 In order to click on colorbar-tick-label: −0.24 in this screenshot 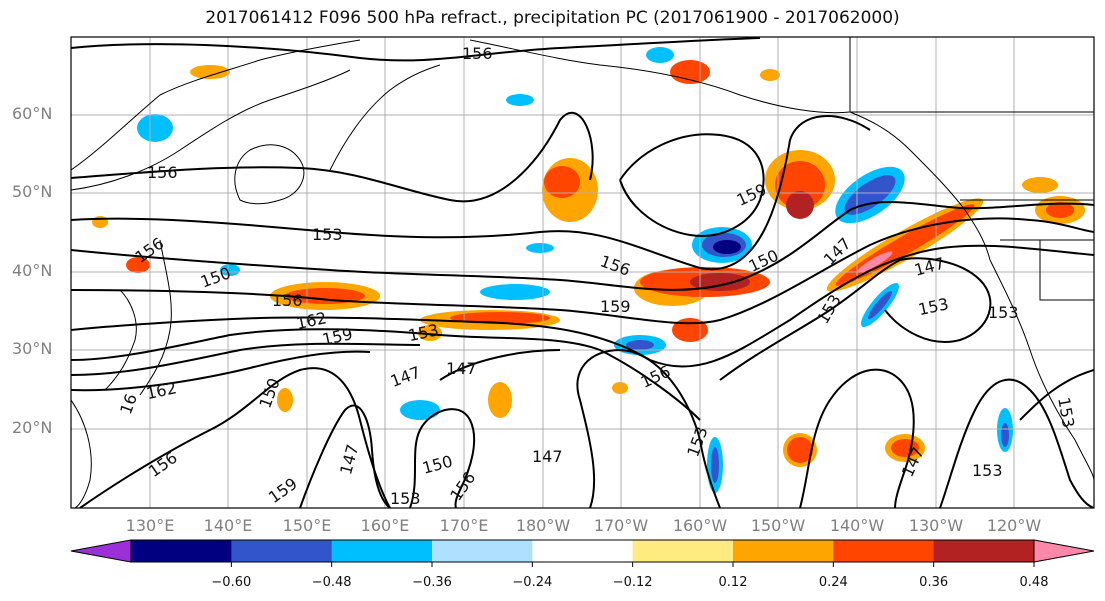, I will do `click(532, 582)`.